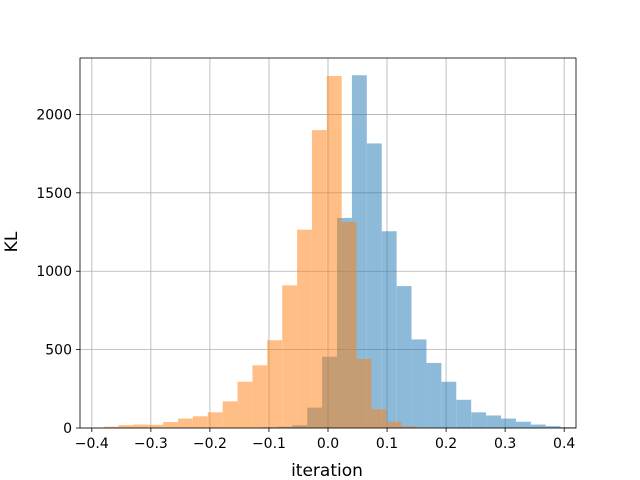 The height and width of the screenshot is (480, 640). Describe the element at coordinates (54, 194) in the screenshot. I see `y-tick-label: 1500` at that location.